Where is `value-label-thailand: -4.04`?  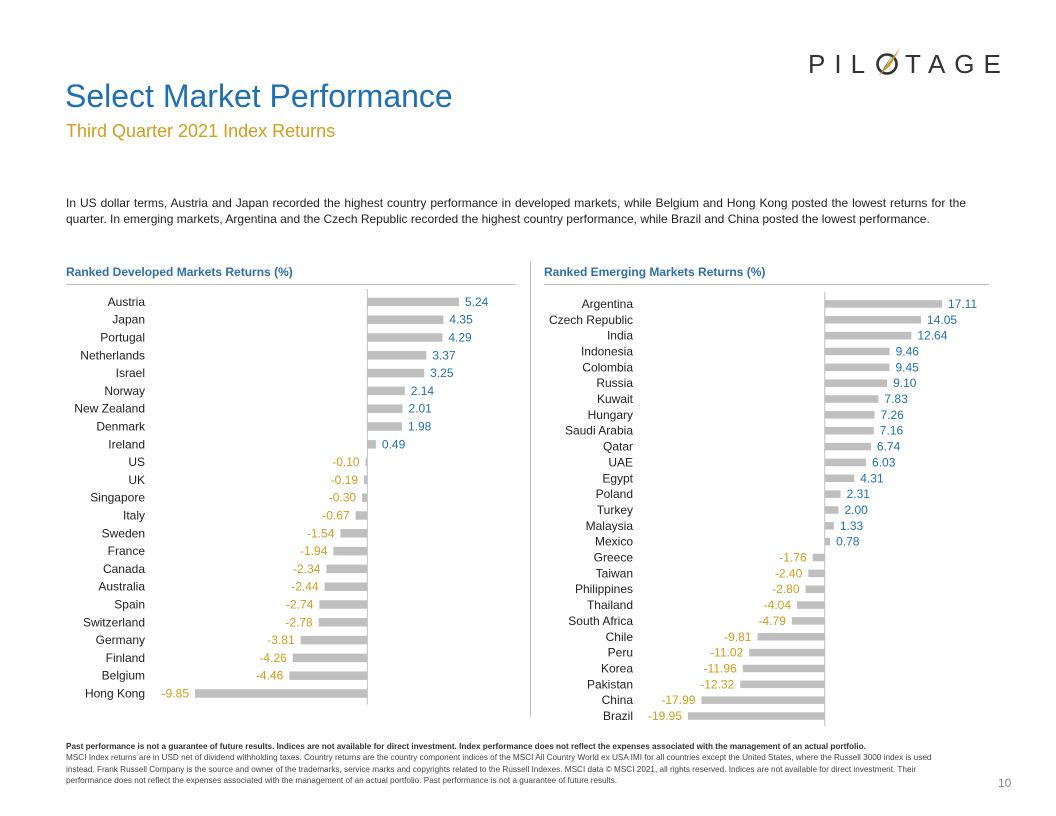 value-label-thailand: -4.04 is located at coordinates (778, 605).